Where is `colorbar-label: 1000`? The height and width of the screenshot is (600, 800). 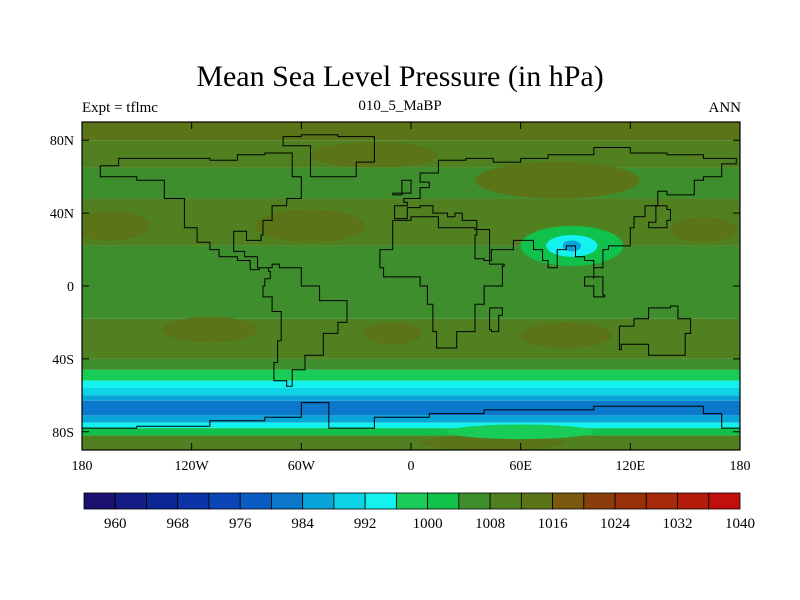 colorbar-label: 1000 is located at coordinates (428, 524).